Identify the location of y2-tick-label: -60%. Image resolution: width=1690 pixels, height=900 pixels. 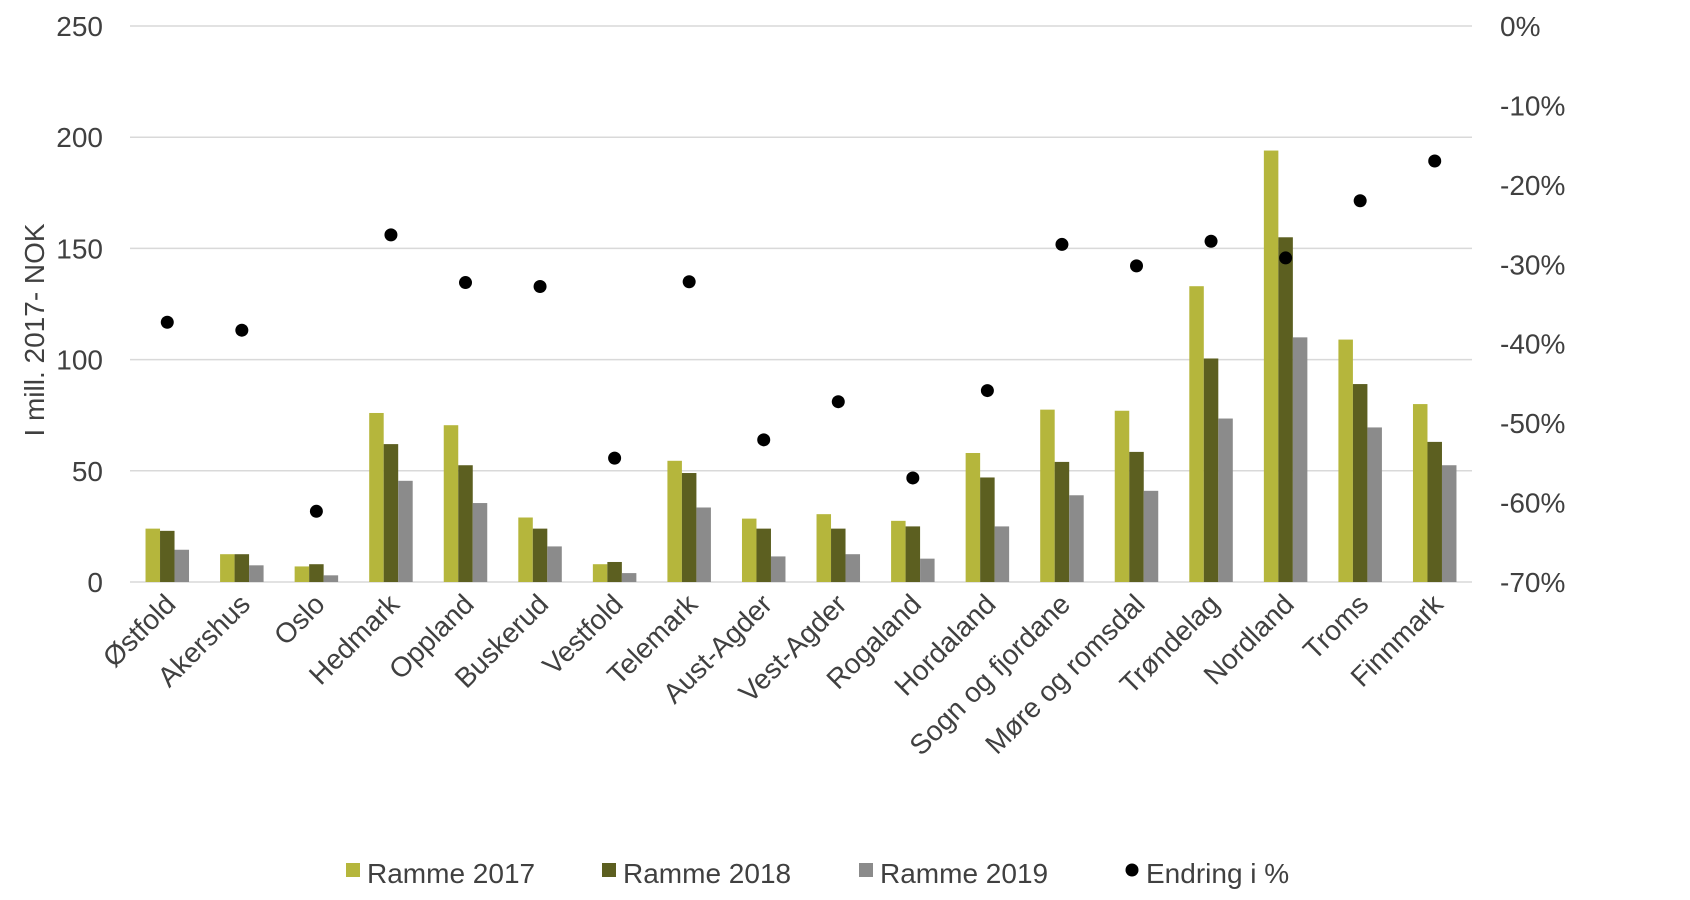
(1532, 503).